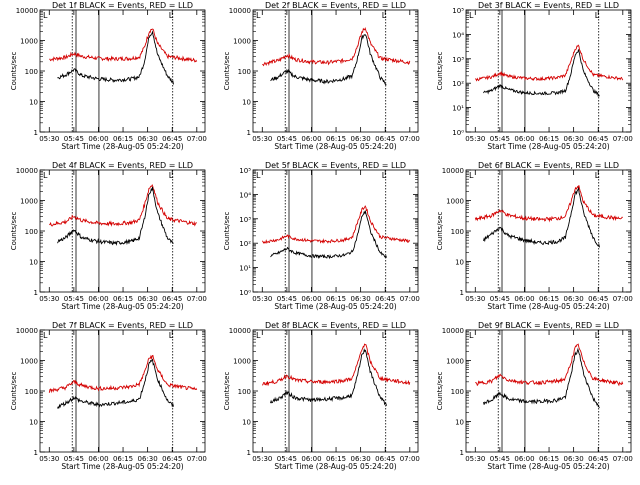  What do you see at coordinates (548, 325) in the screenshot?
I see `panel-title: Det 9f BLACK = Events, RED = LLD` at bounding box center [548, 325].